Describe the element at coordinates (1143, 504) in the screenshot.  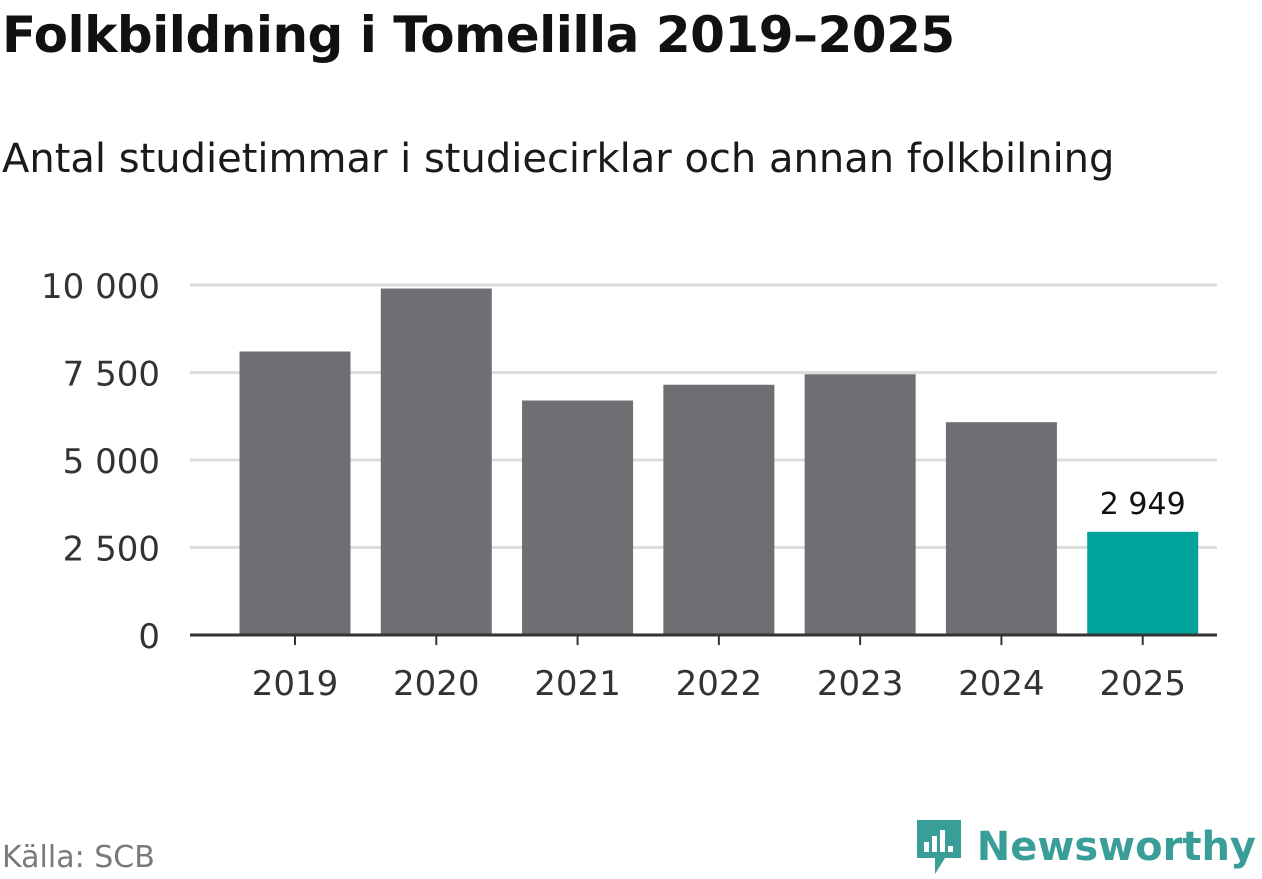
I see `data-label: 2 949` at that location.